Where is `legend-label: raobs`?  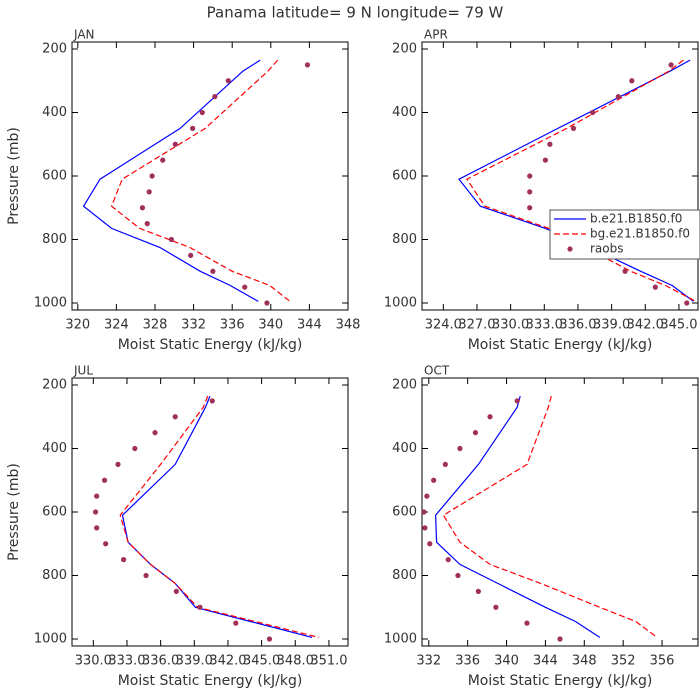 legend-label: raobs is located at coordinates (607, 249).